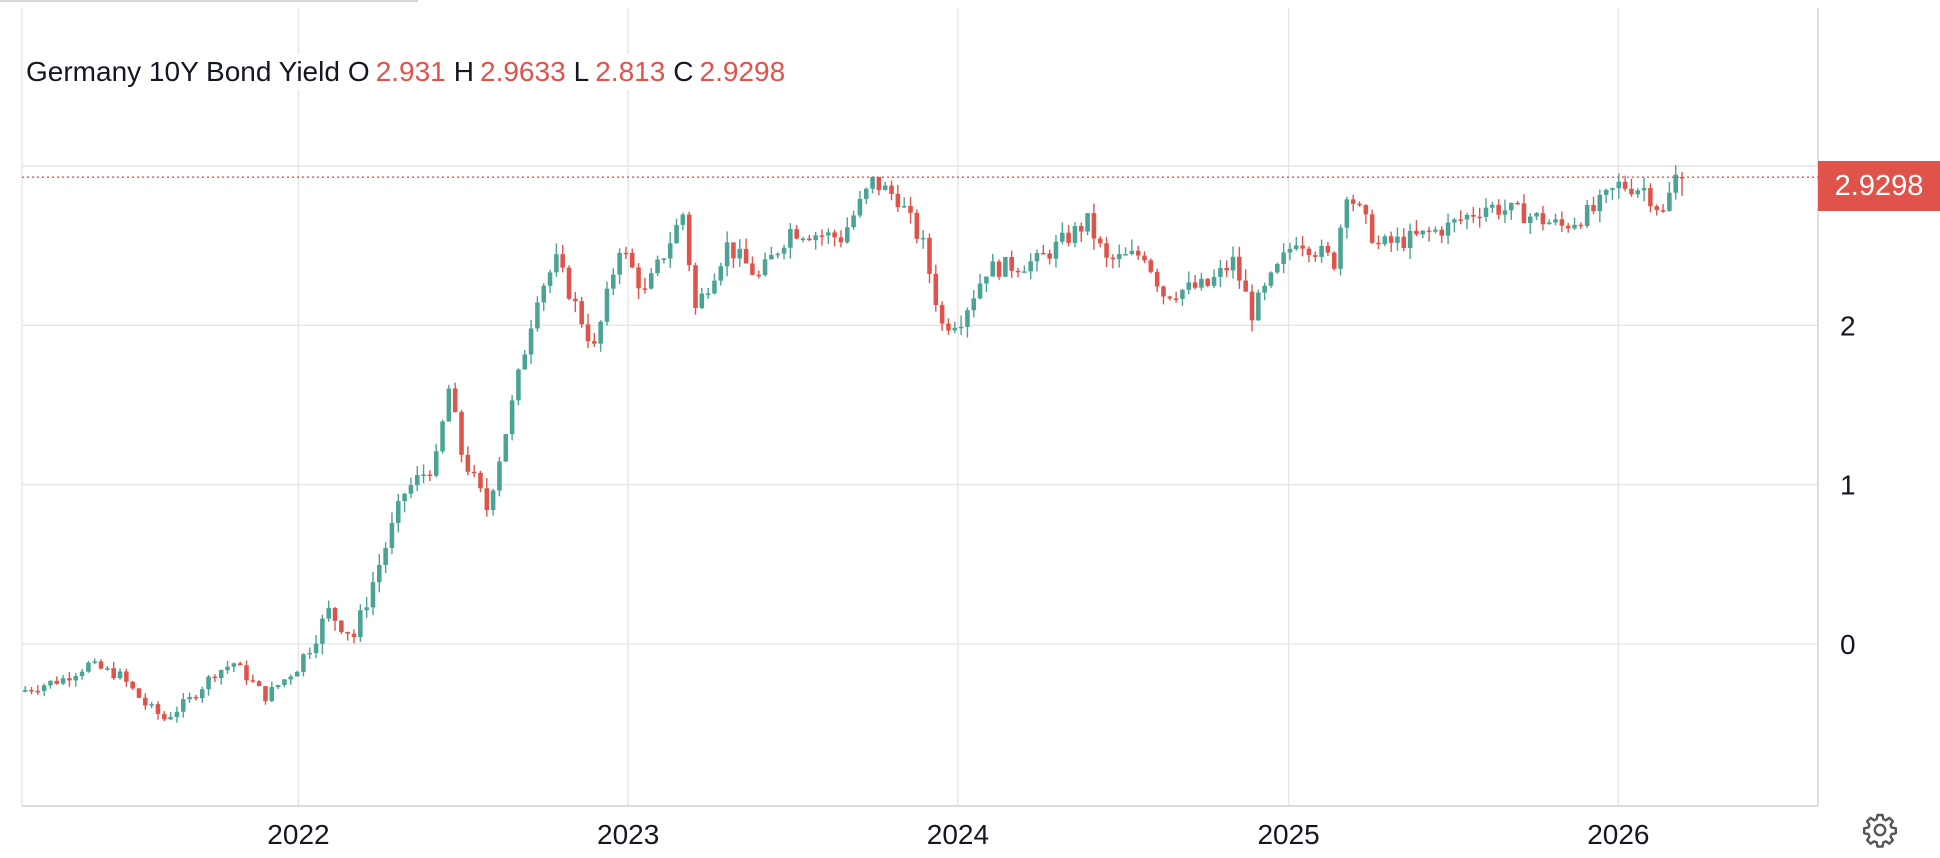  Describe the element at coordinates (523, 71) in the screenshot. I see `high-value: 2.9633` at that location.